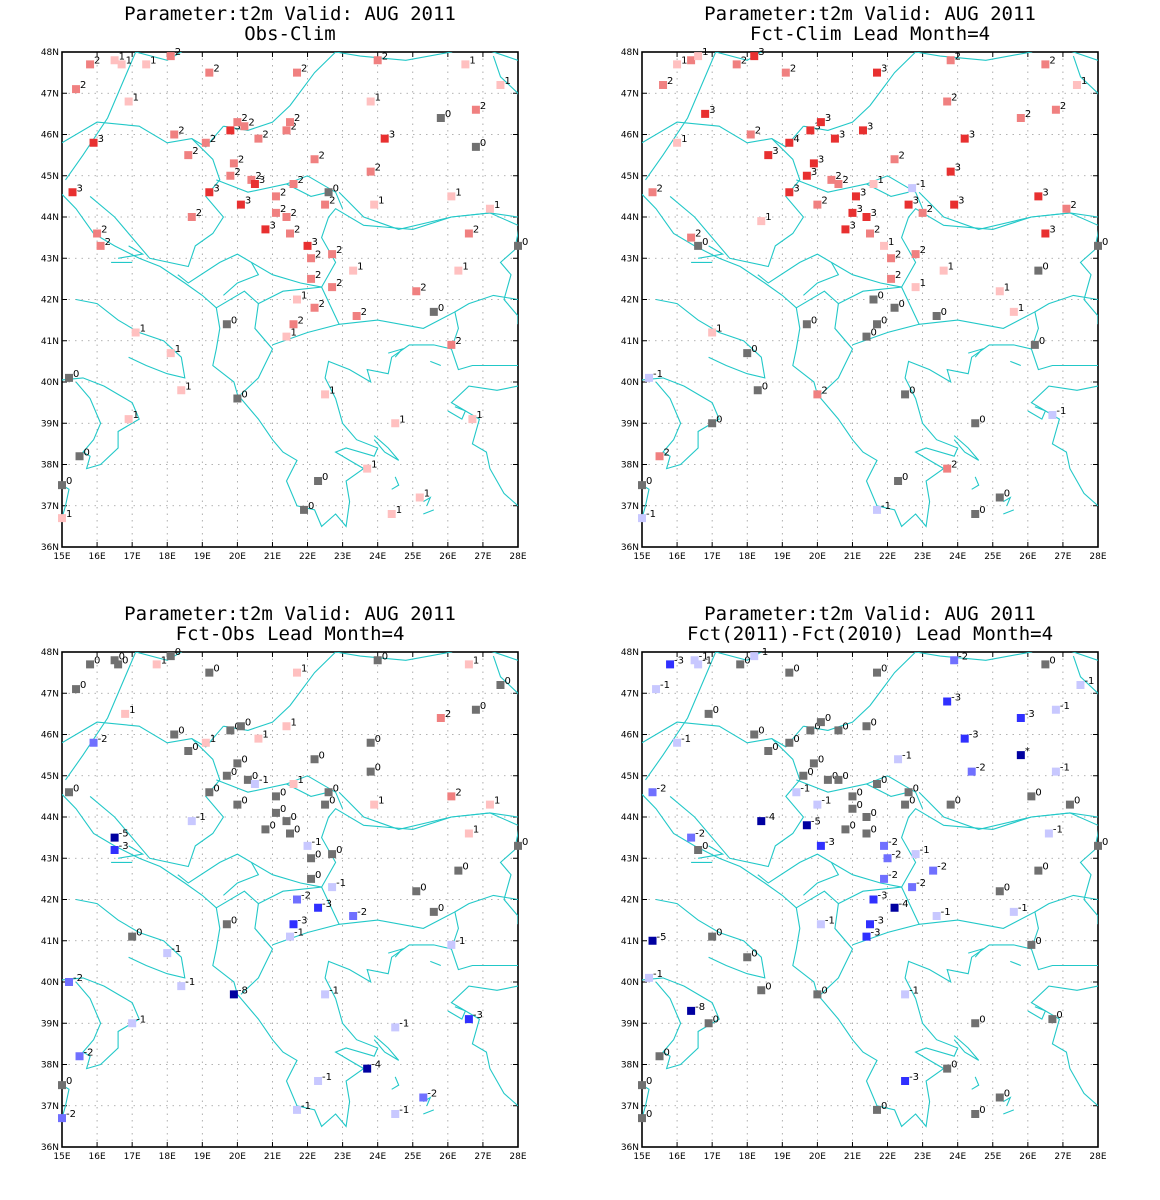 The height and width of the screenshot is (1200, 1160). Describe the element at coordinates (992, 1157) in the screenshot. I see `x-tick-label: 25E` at that location.